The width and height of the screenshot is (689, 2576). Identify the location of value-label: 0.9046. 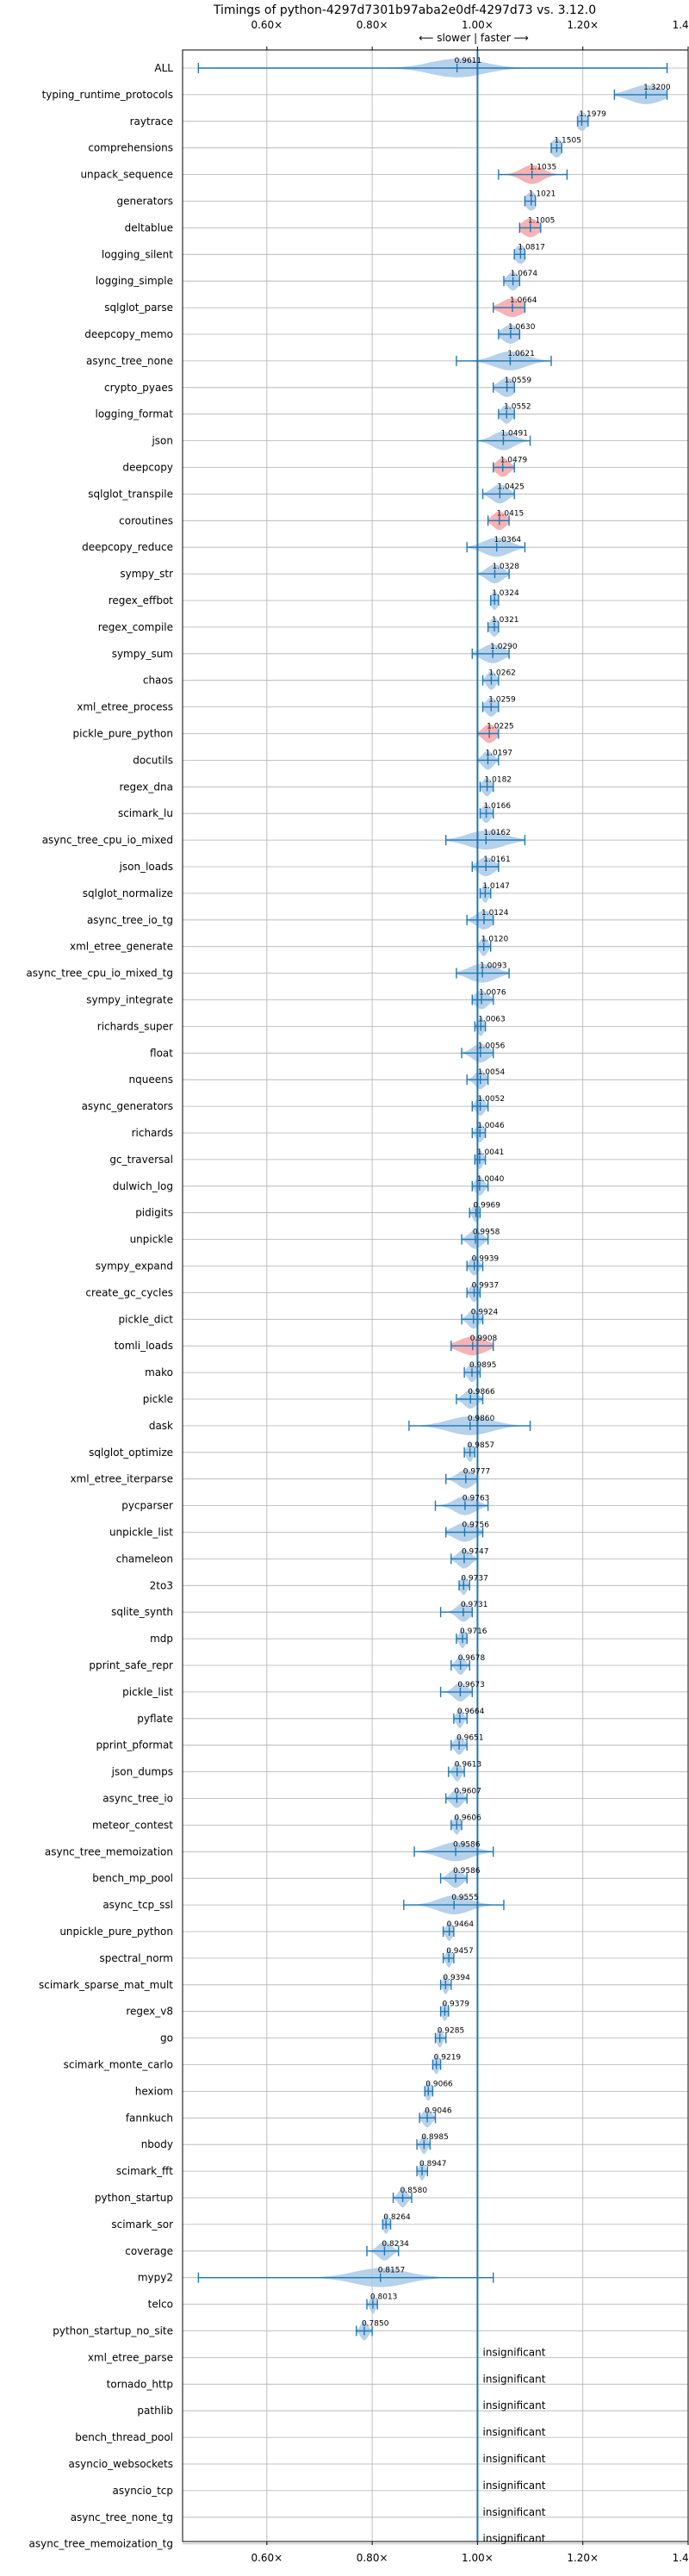
(438, 2110).